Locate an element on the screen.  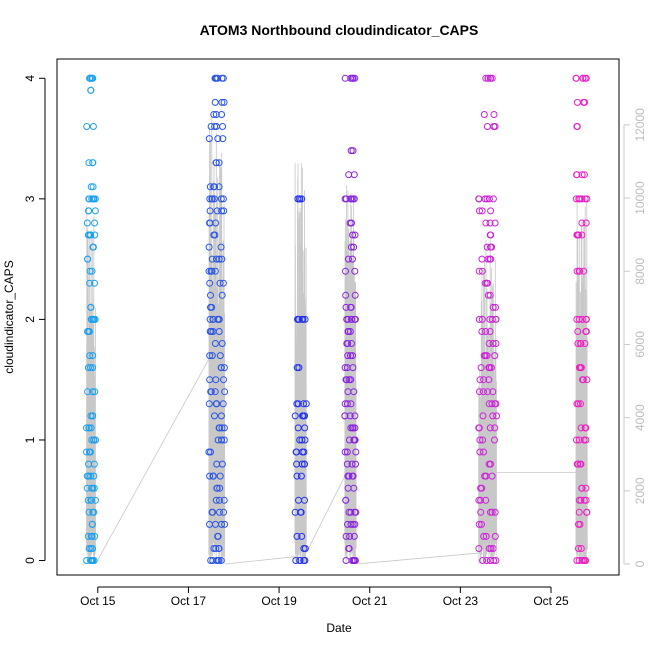
y-tick-label-4: 4 is located at coordinates (30, 78).